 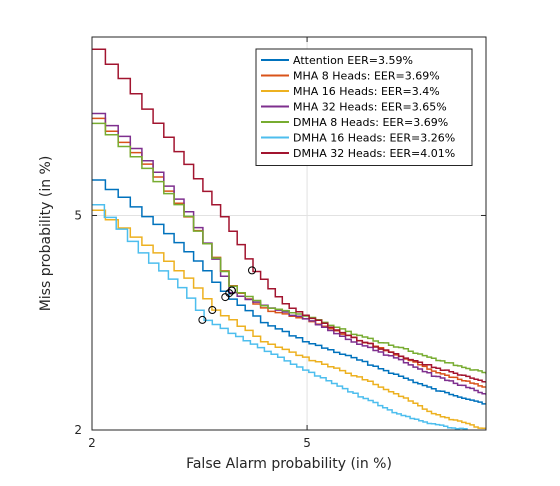 I want to click on eer-markers, so click(x=227, y=295).